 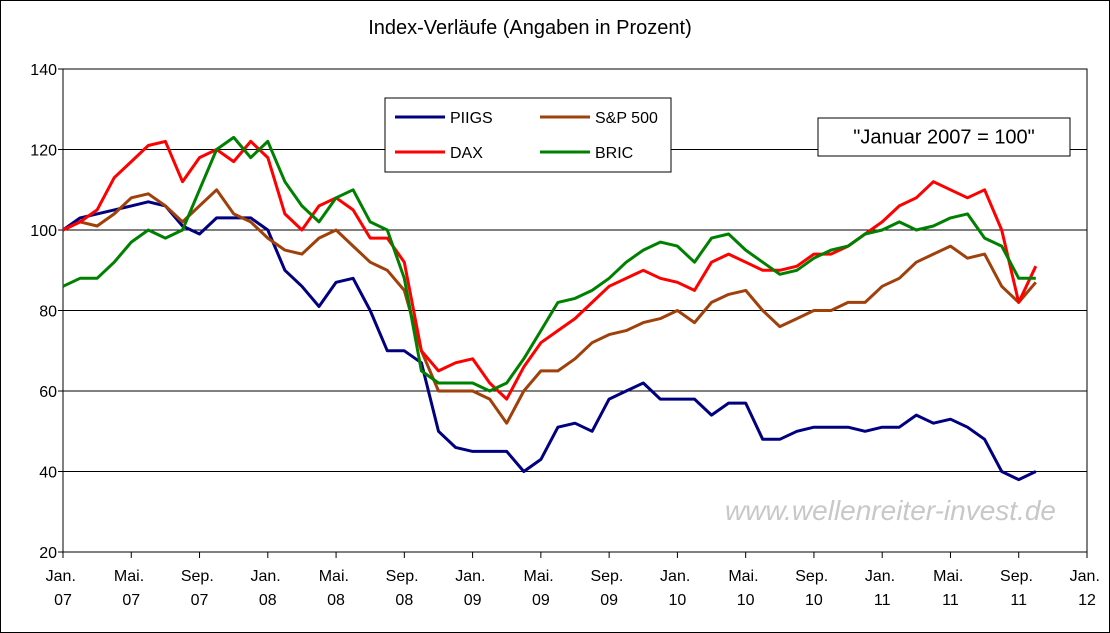 I want to click on y-tick-label: 20, so click(x=48, y=553).